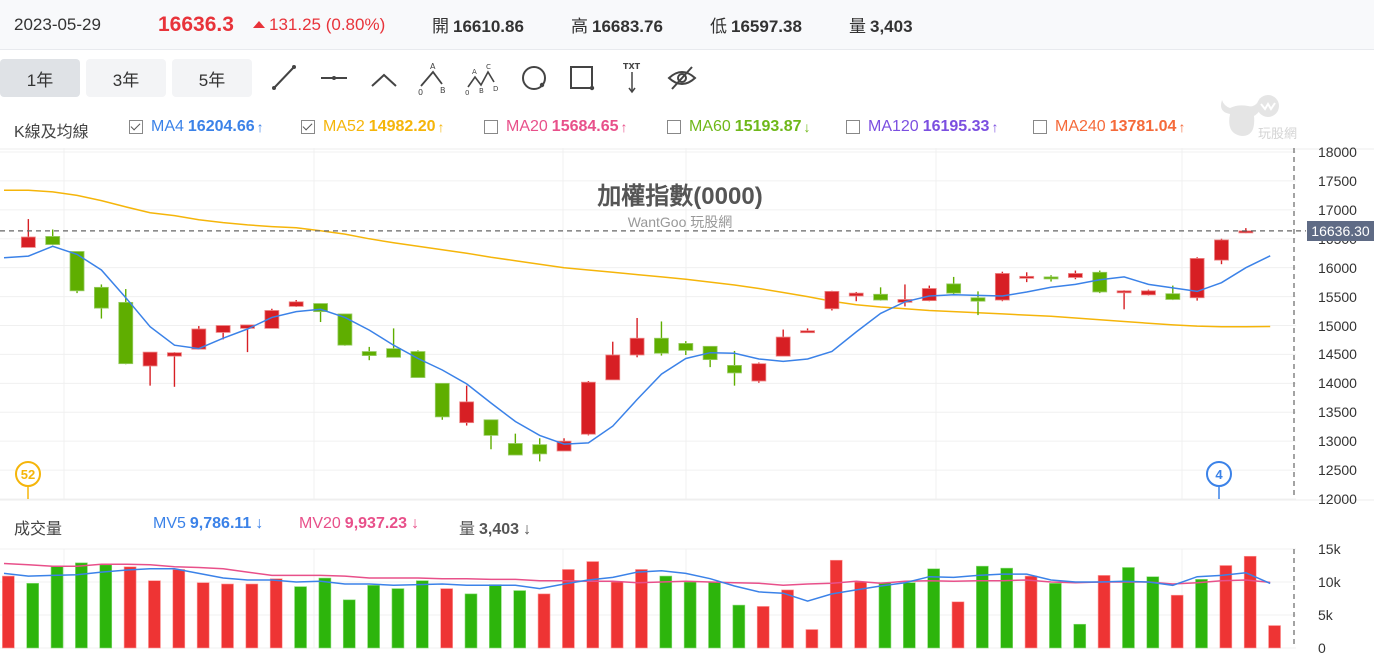 The image size is (1374, 657). I want to click on high-value: 16683.76, so click(627, 26).